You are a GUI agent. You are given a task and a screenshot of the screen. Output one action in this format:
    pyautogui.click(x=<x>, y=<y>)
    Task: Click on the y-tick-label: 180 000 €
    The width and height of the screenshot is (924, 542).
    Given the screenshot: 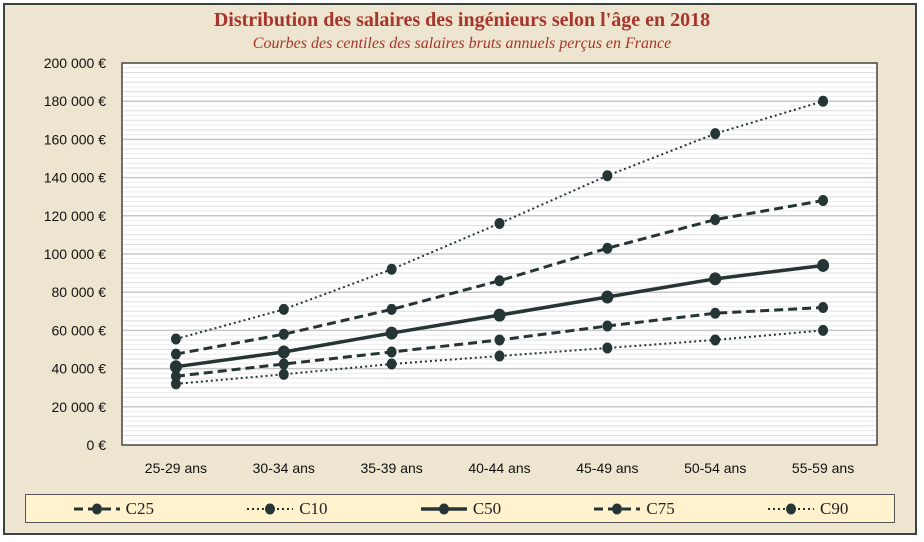 What is the action you would take?
    pyautogui.click(x=75, y=101)
    